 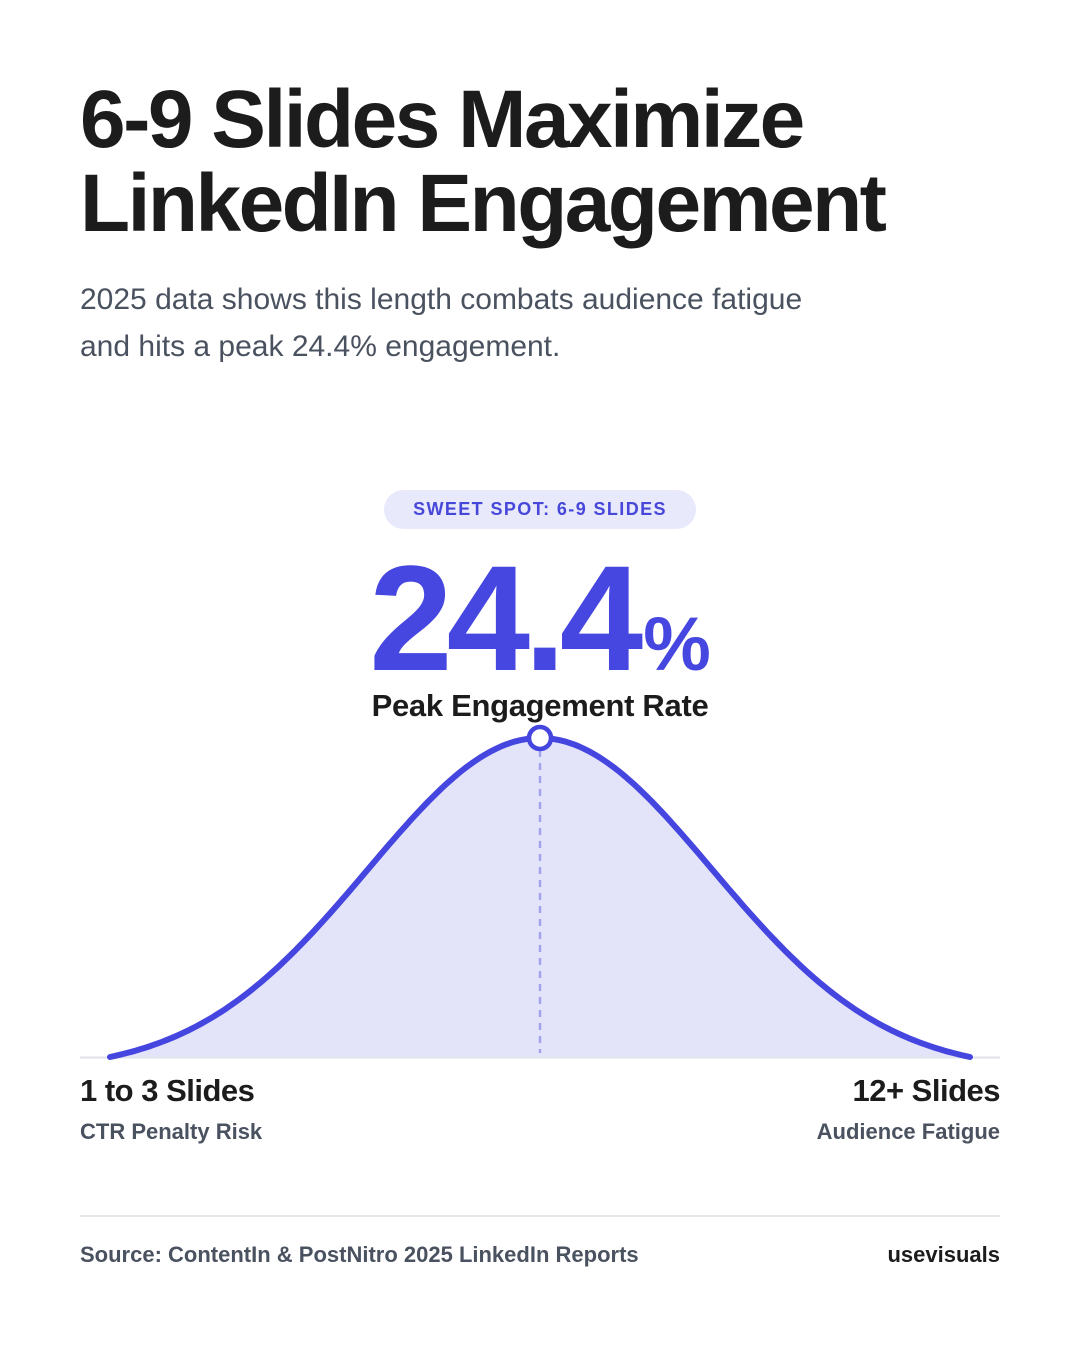 I want to click on x-right-sublabel: Audience Fatigue, so click(x=908, y=1131).